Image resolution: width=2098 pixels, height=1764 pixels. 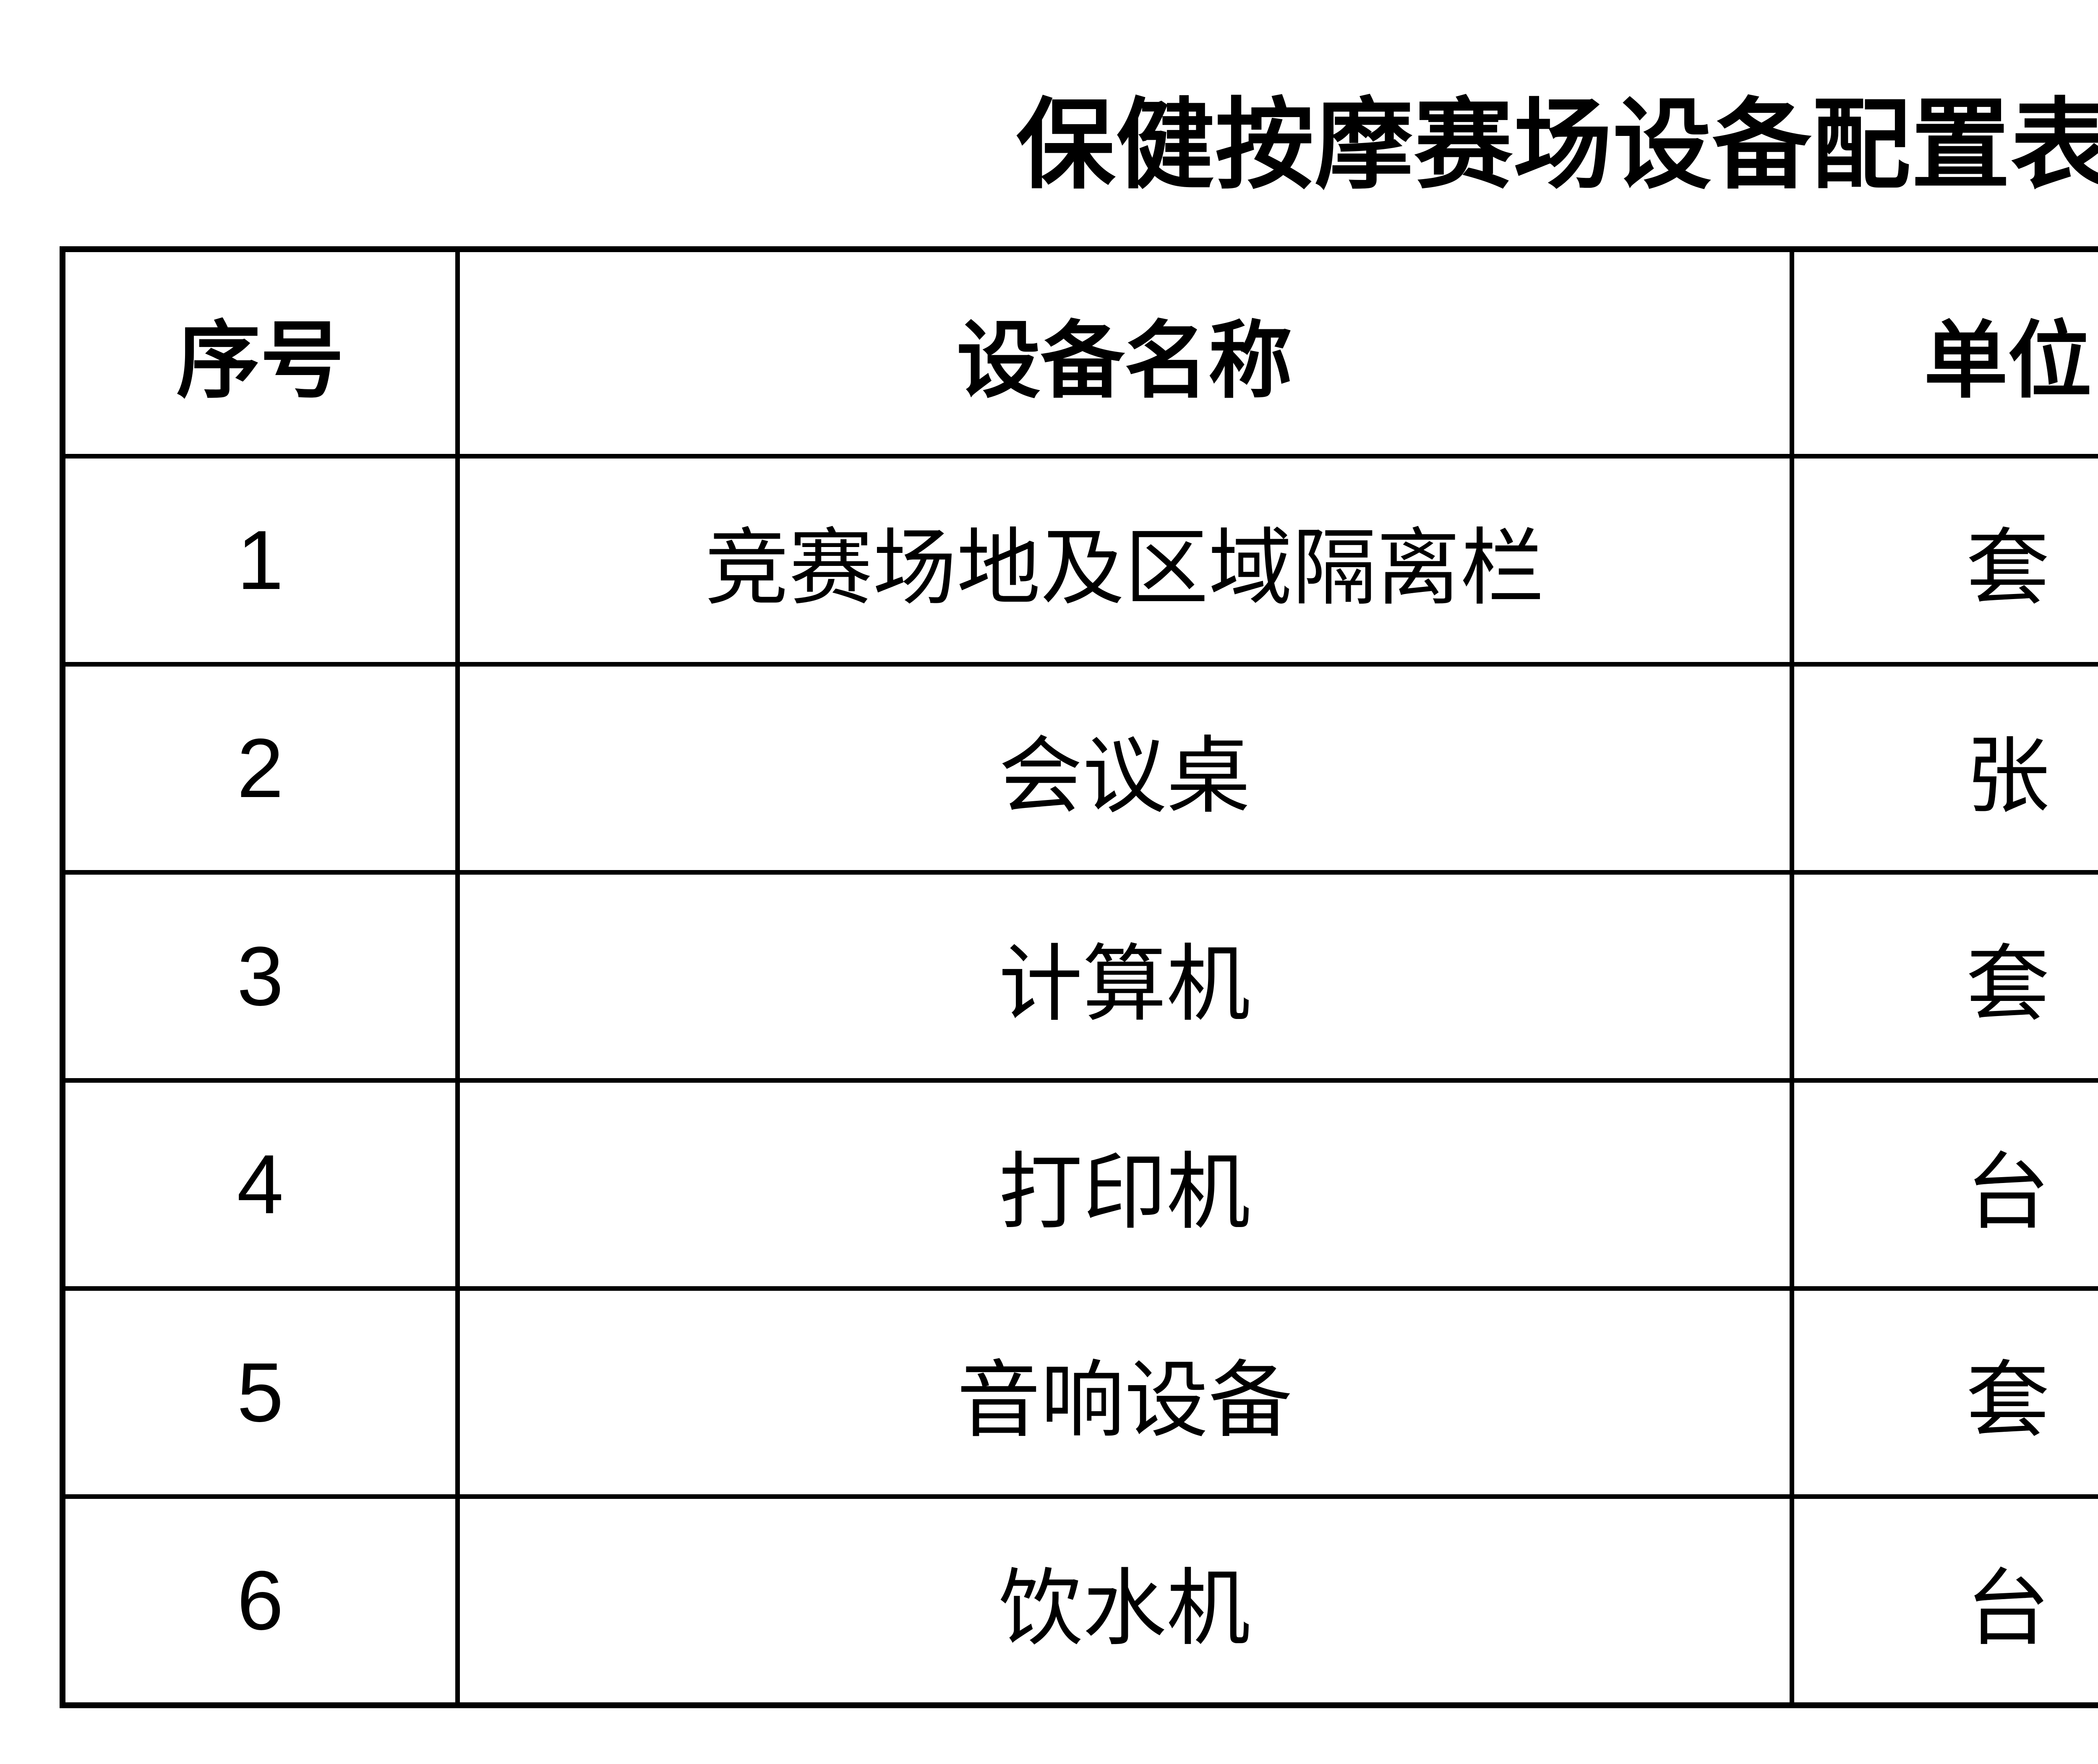 I want to click on cell-index: 5, so click(x=260, y=1392).